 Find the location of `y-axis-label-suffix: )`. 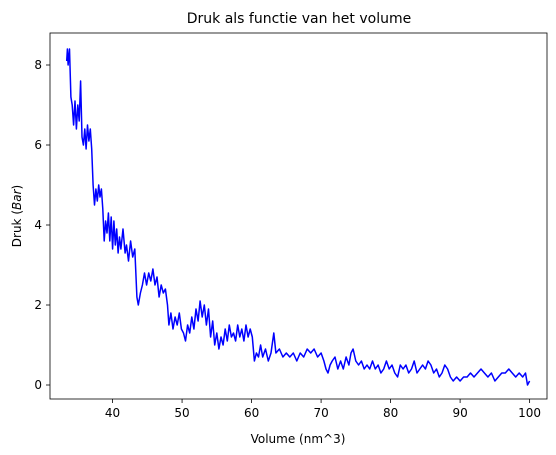

y-axis-label-suffix: ) is located at coordinates (17, 187).